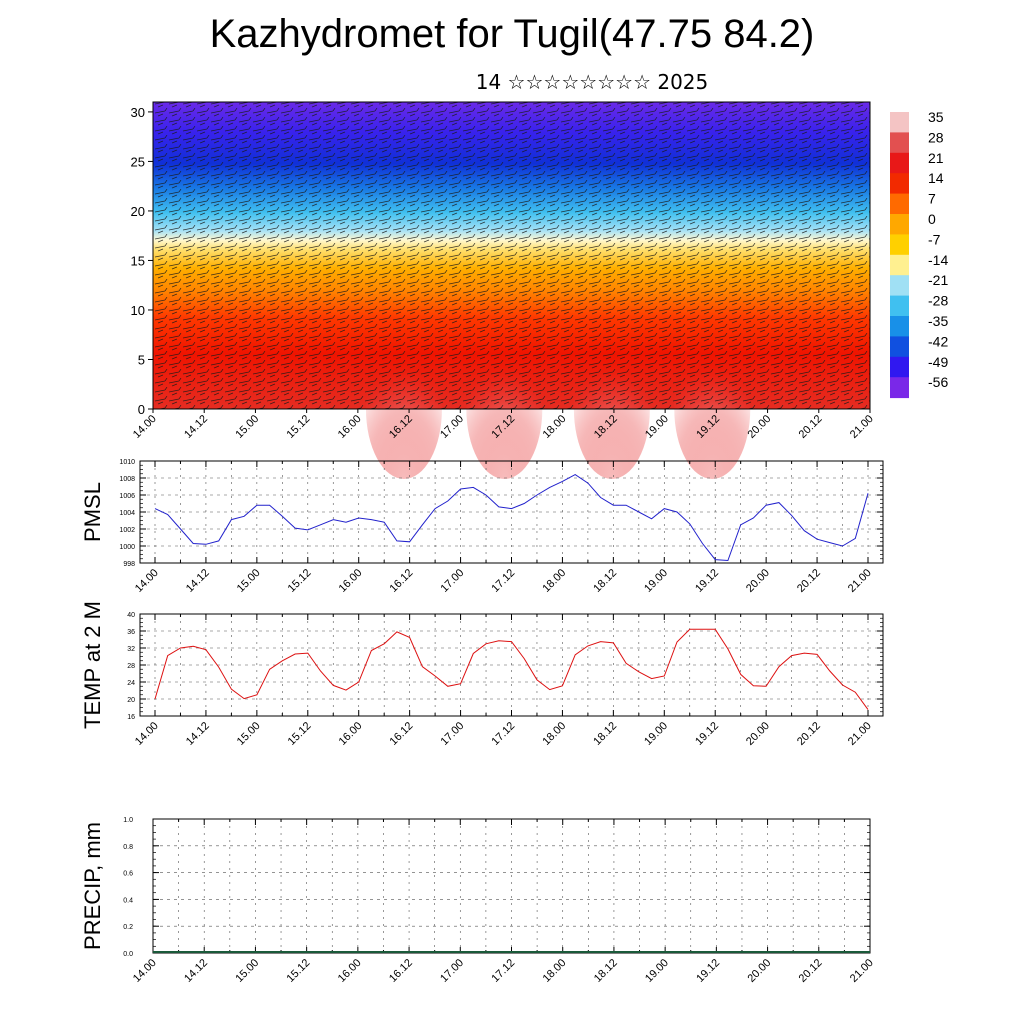 This screenshot has height=1024, width=1024. I want to click on colorbar-label-8: -21, so click(938, 280).